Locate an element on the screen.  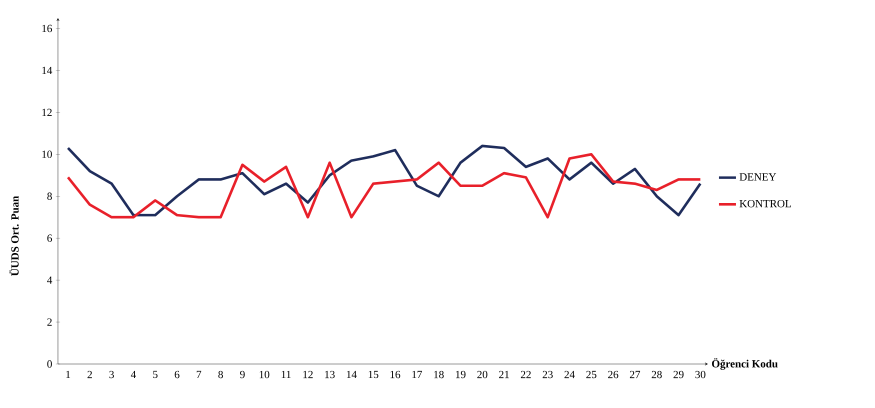
y-tick-label: 6 is located at coordinates (49, 238).